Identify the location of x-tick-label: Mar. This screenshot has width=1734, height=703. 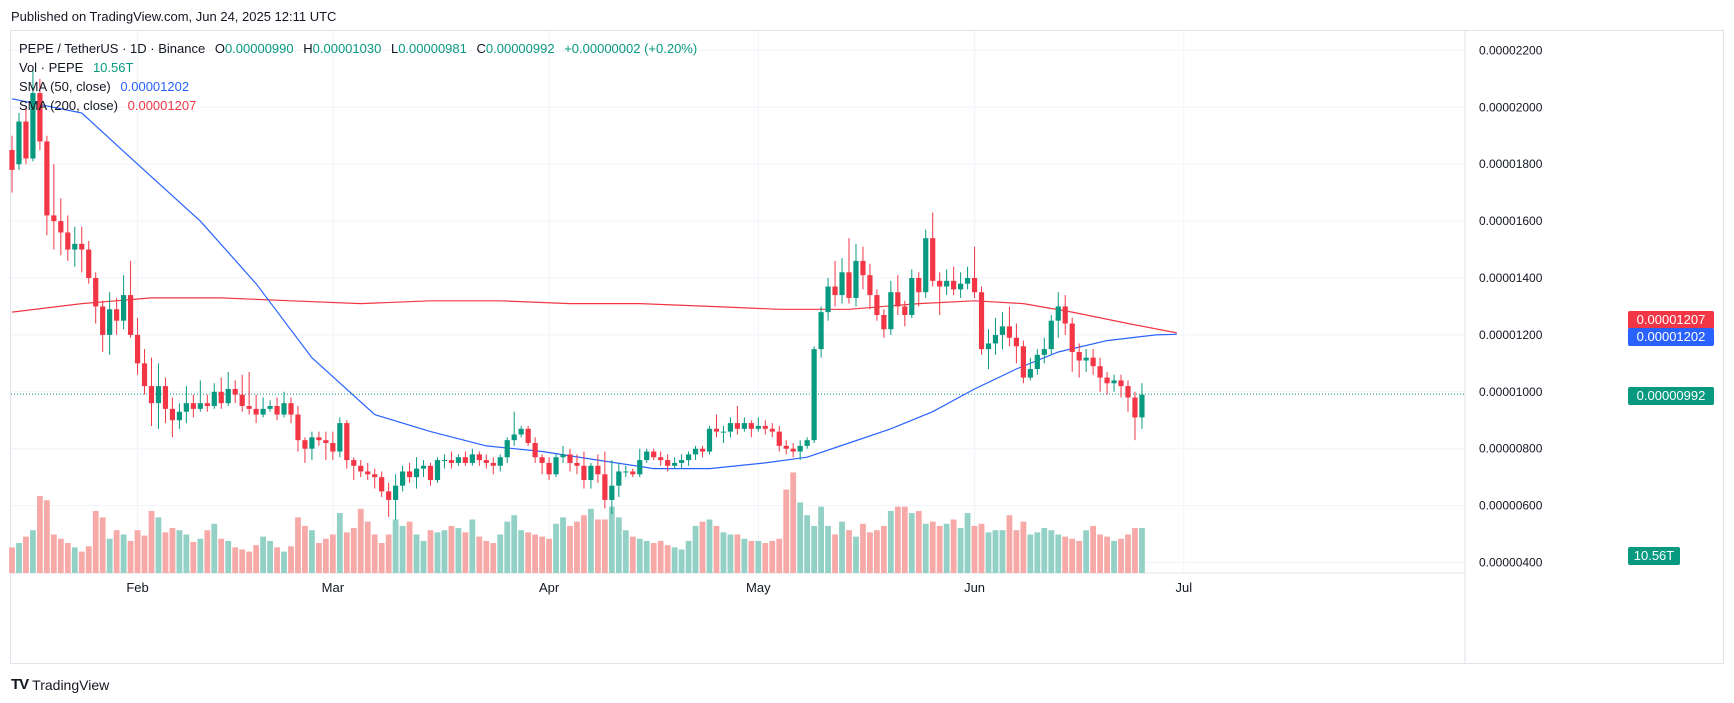
(333, 587).